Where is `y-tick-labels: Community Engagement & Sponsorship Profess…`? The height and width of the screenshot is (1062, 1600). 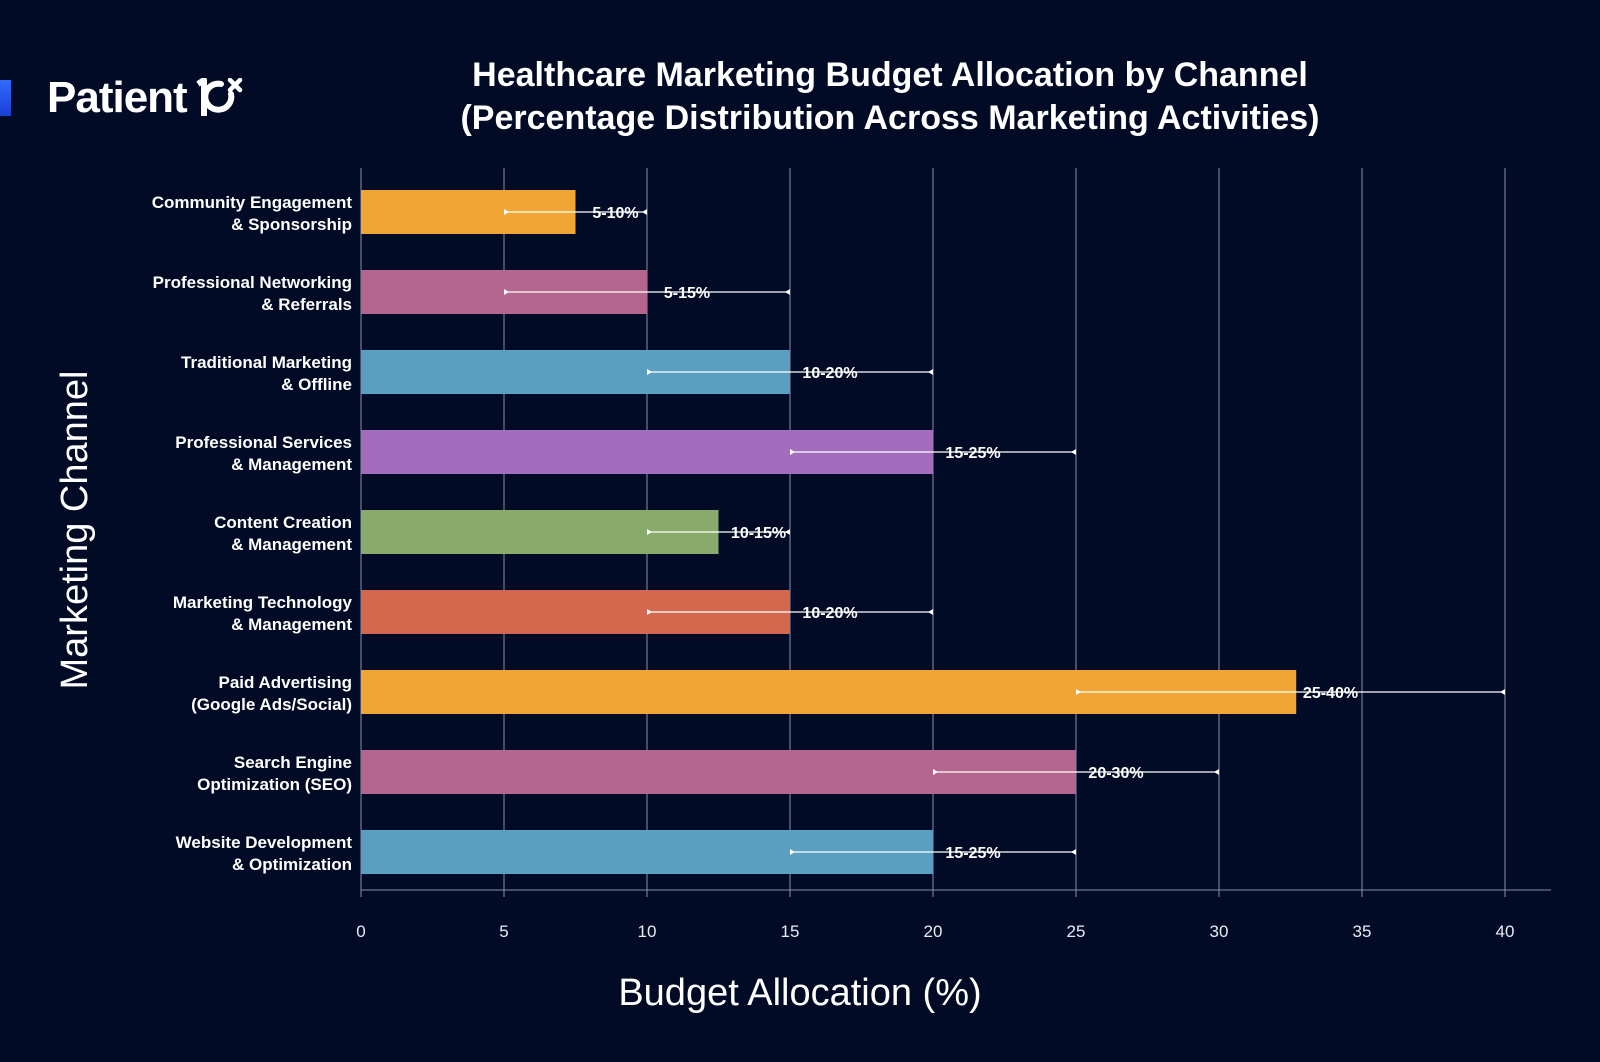
y-tick-labels: Community Engagement & Sponsorship Profess… is located at coordinates (252, 533).